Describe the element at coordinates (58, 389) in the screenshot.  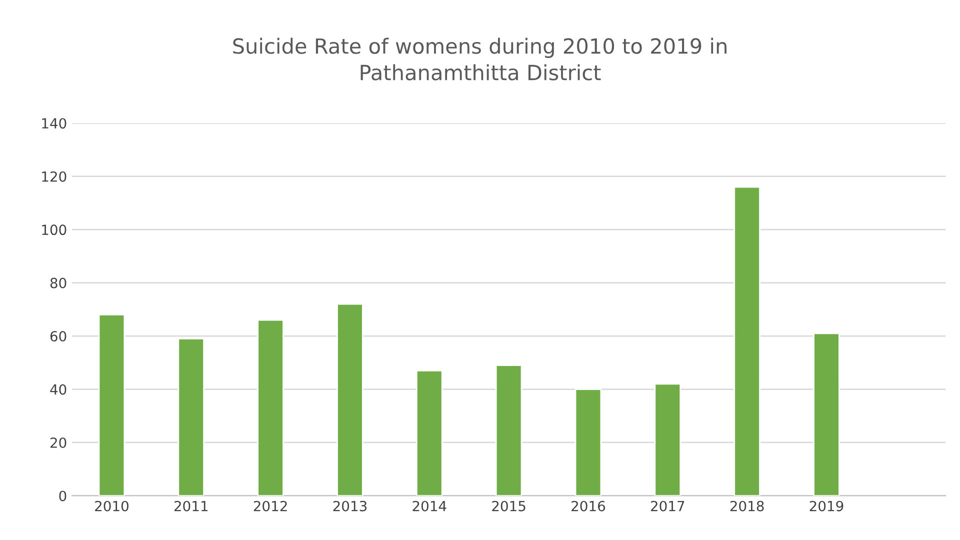
I see `y-tick-label: 40` at that location.